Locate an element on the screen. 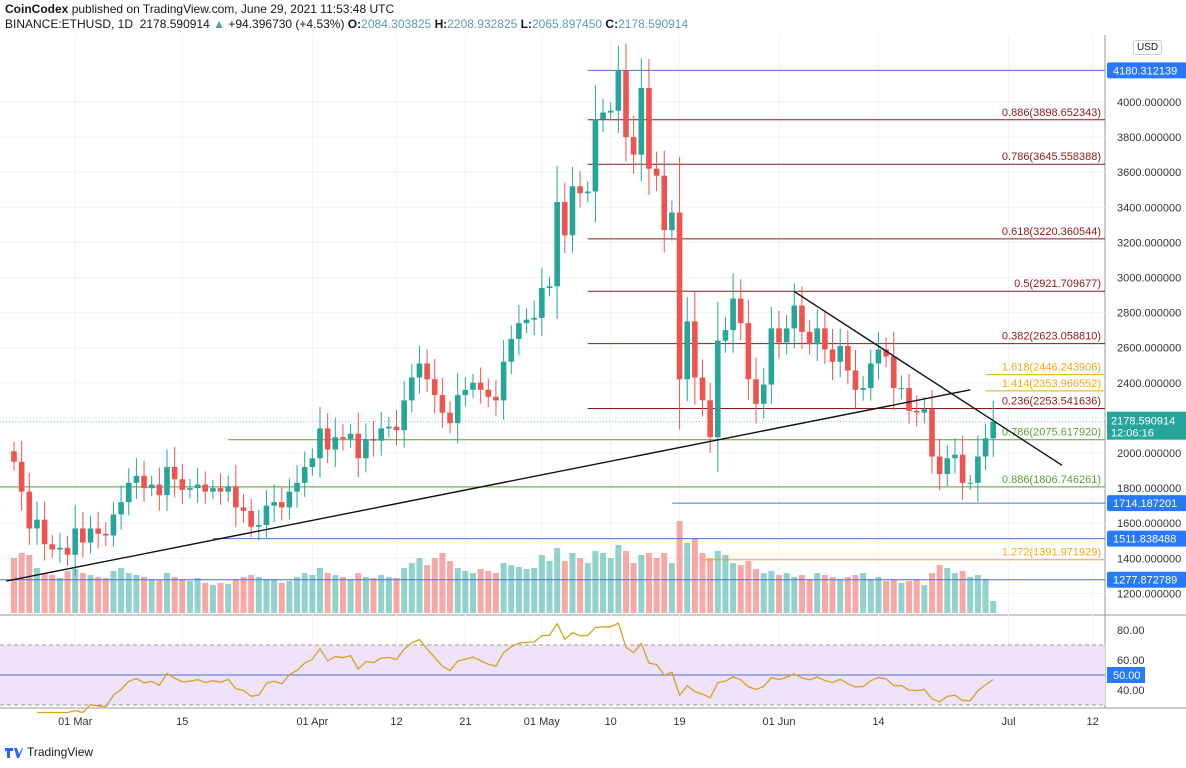 This screenshot has width=1186, height=768. rsi-line is located at coordinates (515, 668).